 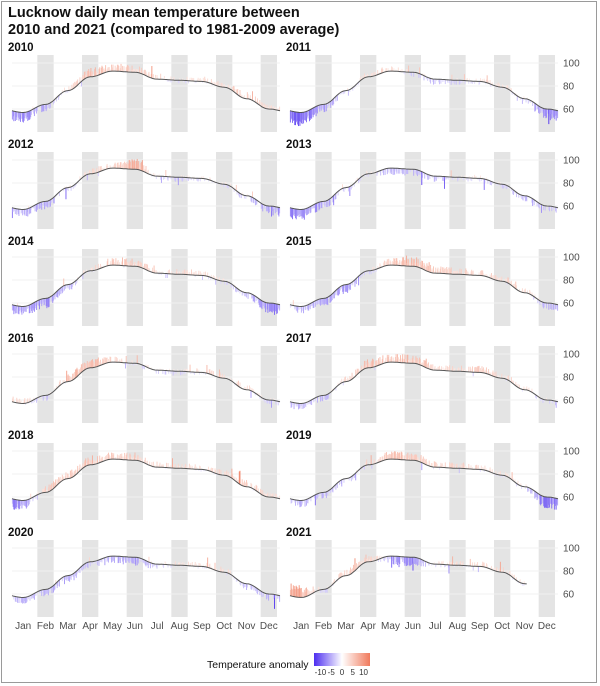 What do you see at coordinates (258, 665) in the screenshot?
I see `legend-title: Temperature anomaly` at bounding box center [258, 665].